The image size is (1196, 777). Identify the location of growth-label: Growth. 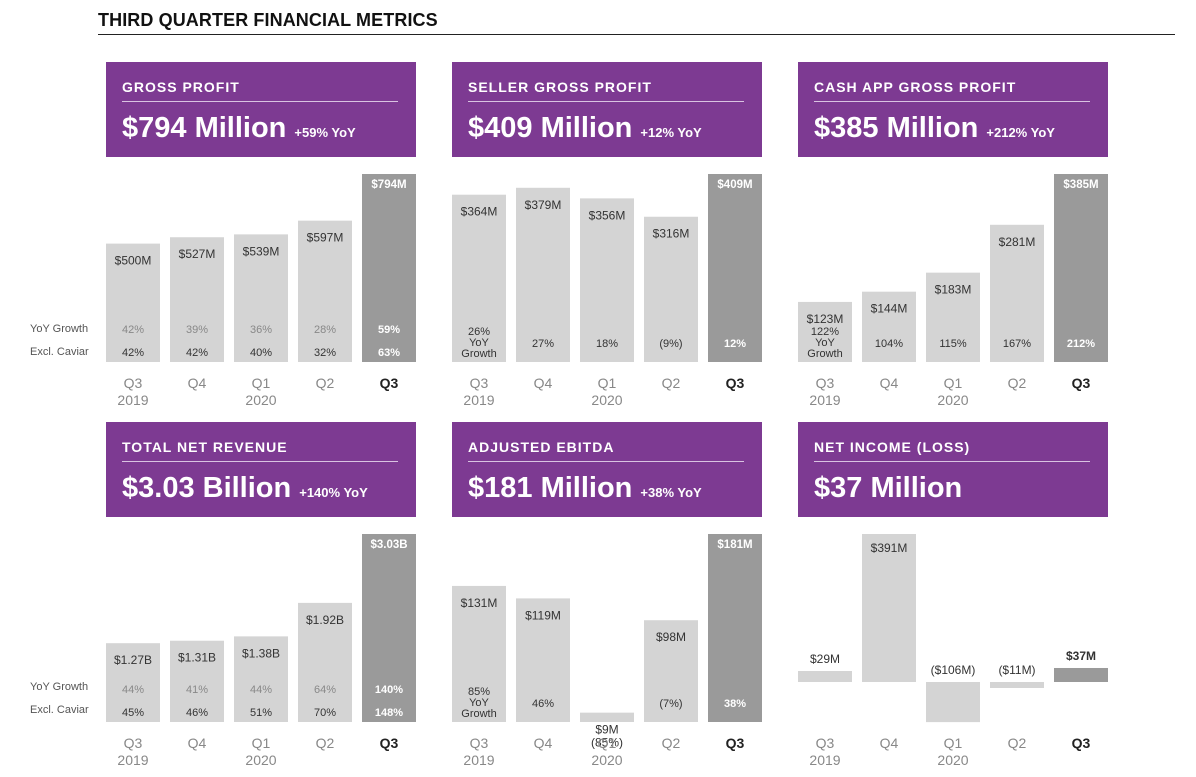
(478, 714).